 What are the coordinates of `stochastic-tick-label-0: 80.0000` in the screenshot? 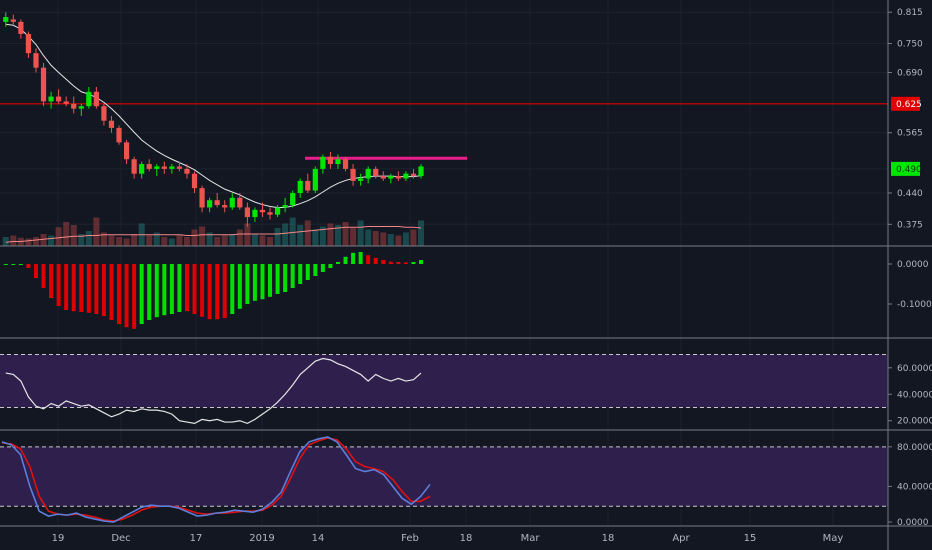 It's located at (914, 448).